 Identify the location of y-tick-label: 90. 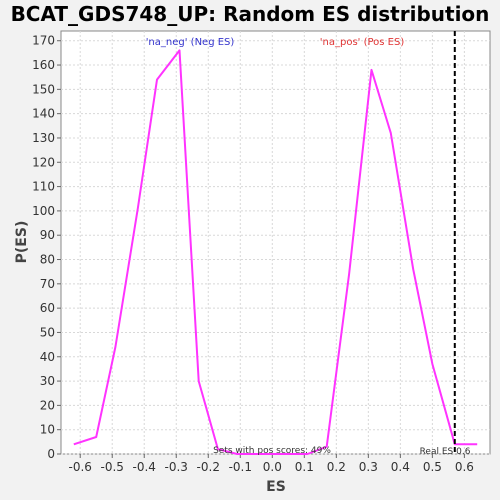
(47, 235).